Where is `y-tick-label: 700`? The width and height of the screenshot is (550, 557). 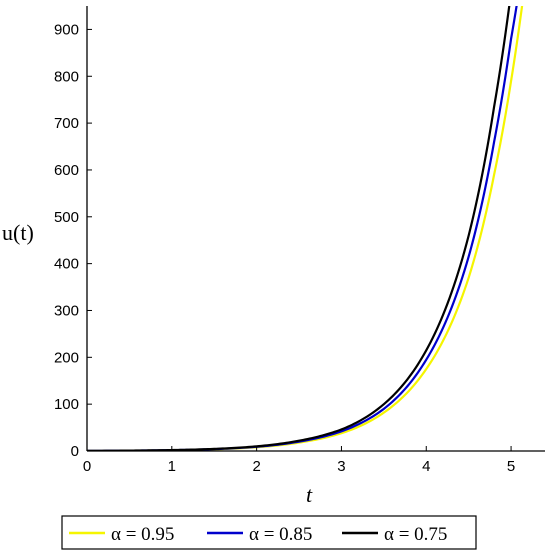
y-tick-label: 700 is located at coordinates (66, 123).